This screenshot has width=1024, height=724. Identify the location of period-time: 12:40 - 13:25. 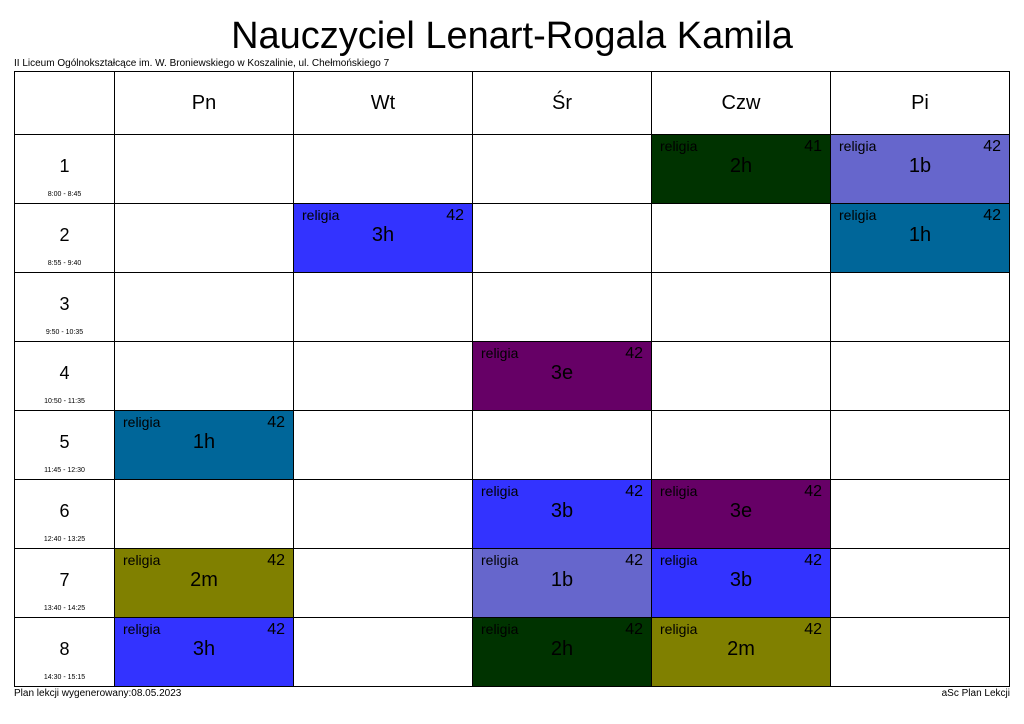
(64, 539).